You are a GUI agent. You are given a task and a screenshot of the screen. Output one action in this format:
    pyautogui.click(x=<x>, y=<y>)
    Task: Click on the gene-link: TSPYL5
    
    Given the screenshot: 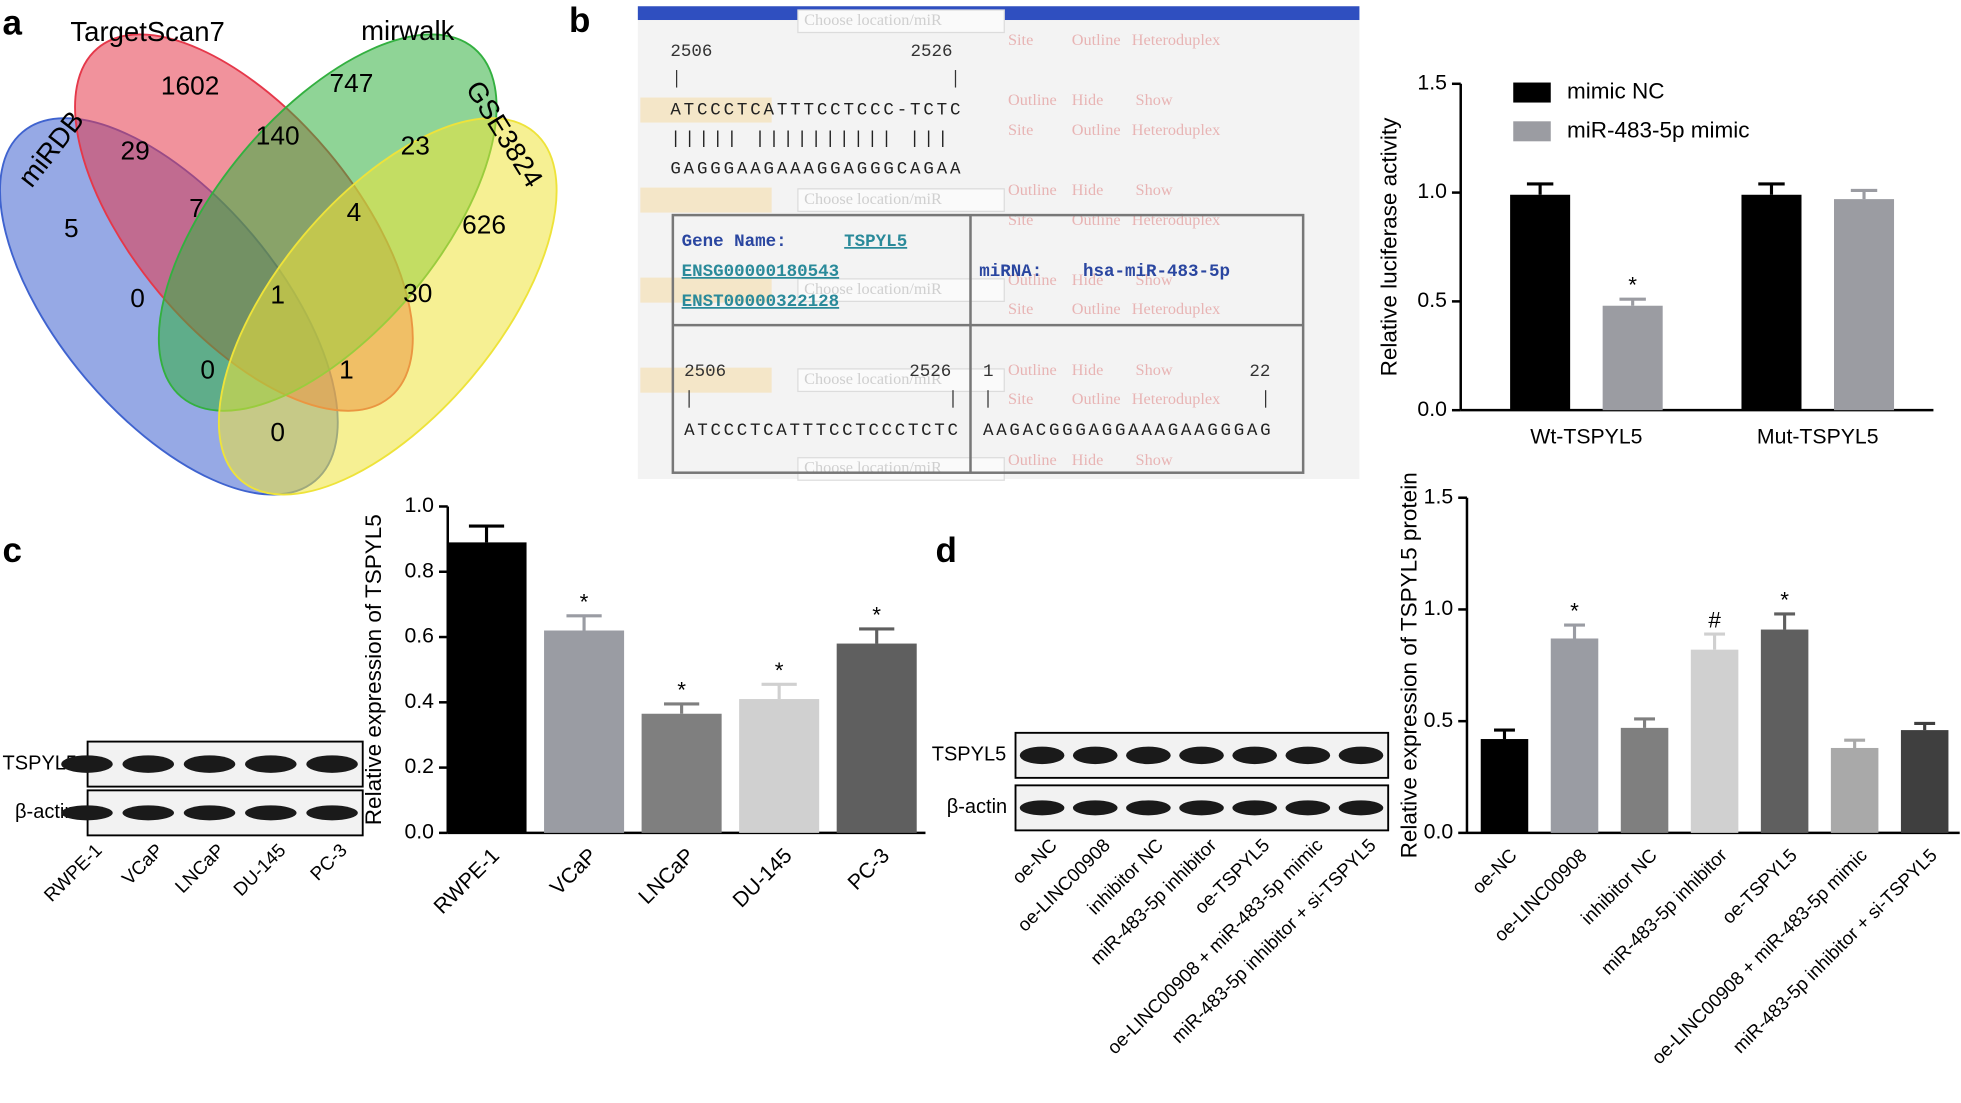 What is the action you would take?
    pyautogui.click(x=875, y=242)
    